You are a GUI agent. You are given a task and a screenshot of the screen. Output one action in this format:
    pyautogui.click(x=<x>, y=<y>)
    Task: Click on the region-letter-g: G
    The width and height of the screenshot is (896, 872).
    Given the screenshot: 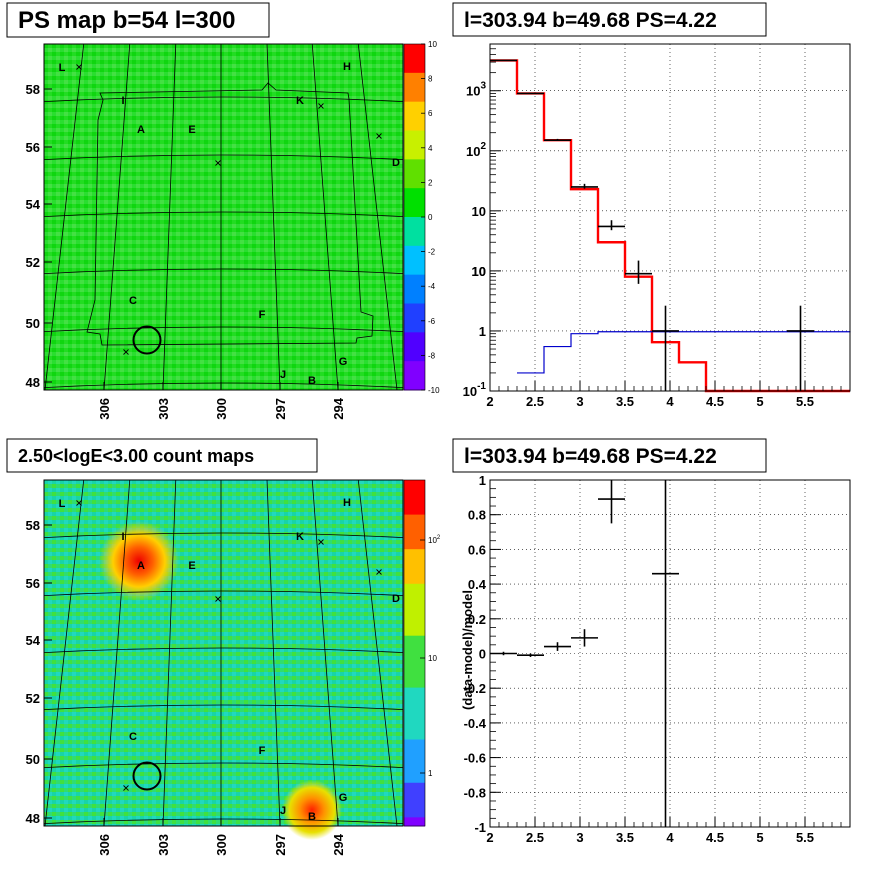 What is the action you would take?
    pyautogui.click(x=343, y=798)
    